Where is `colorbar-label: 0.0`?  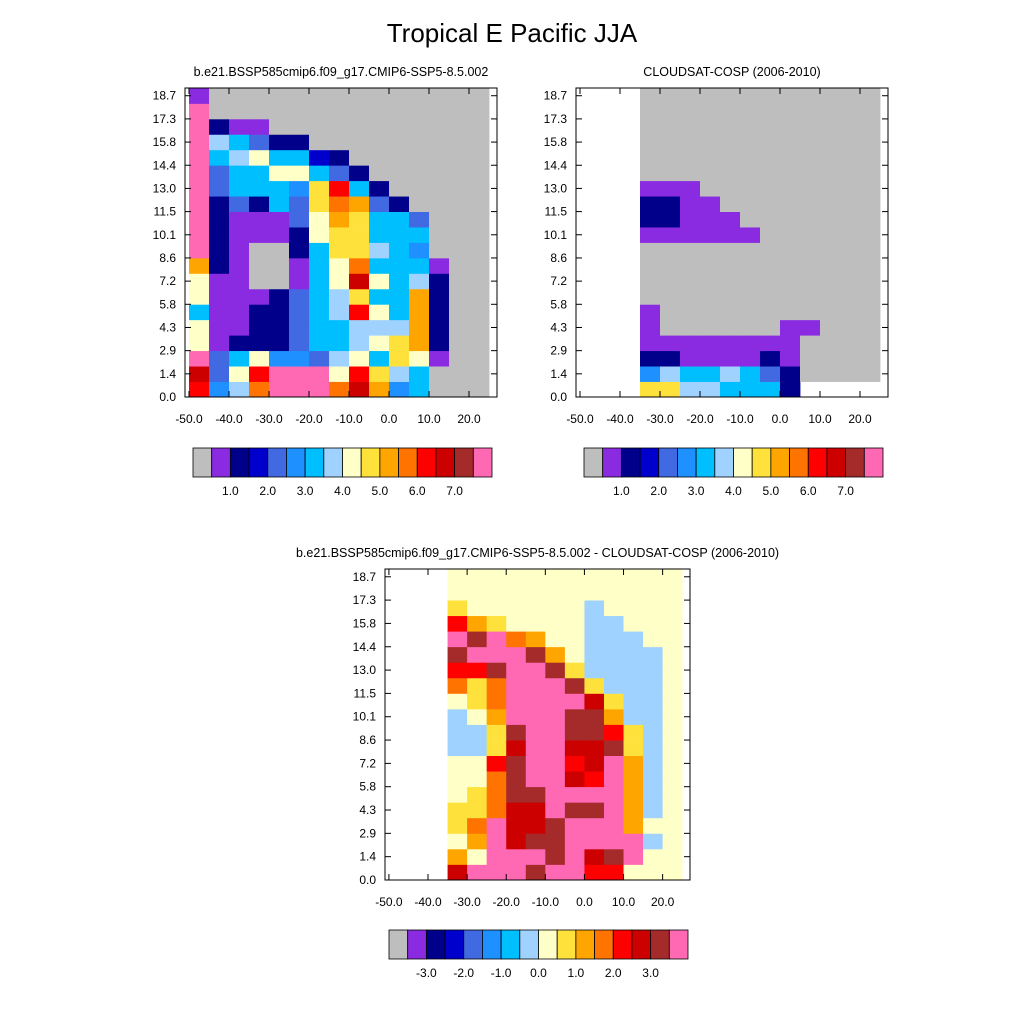
colorbar-label: 0.0 is located at coordinates (538, 973).